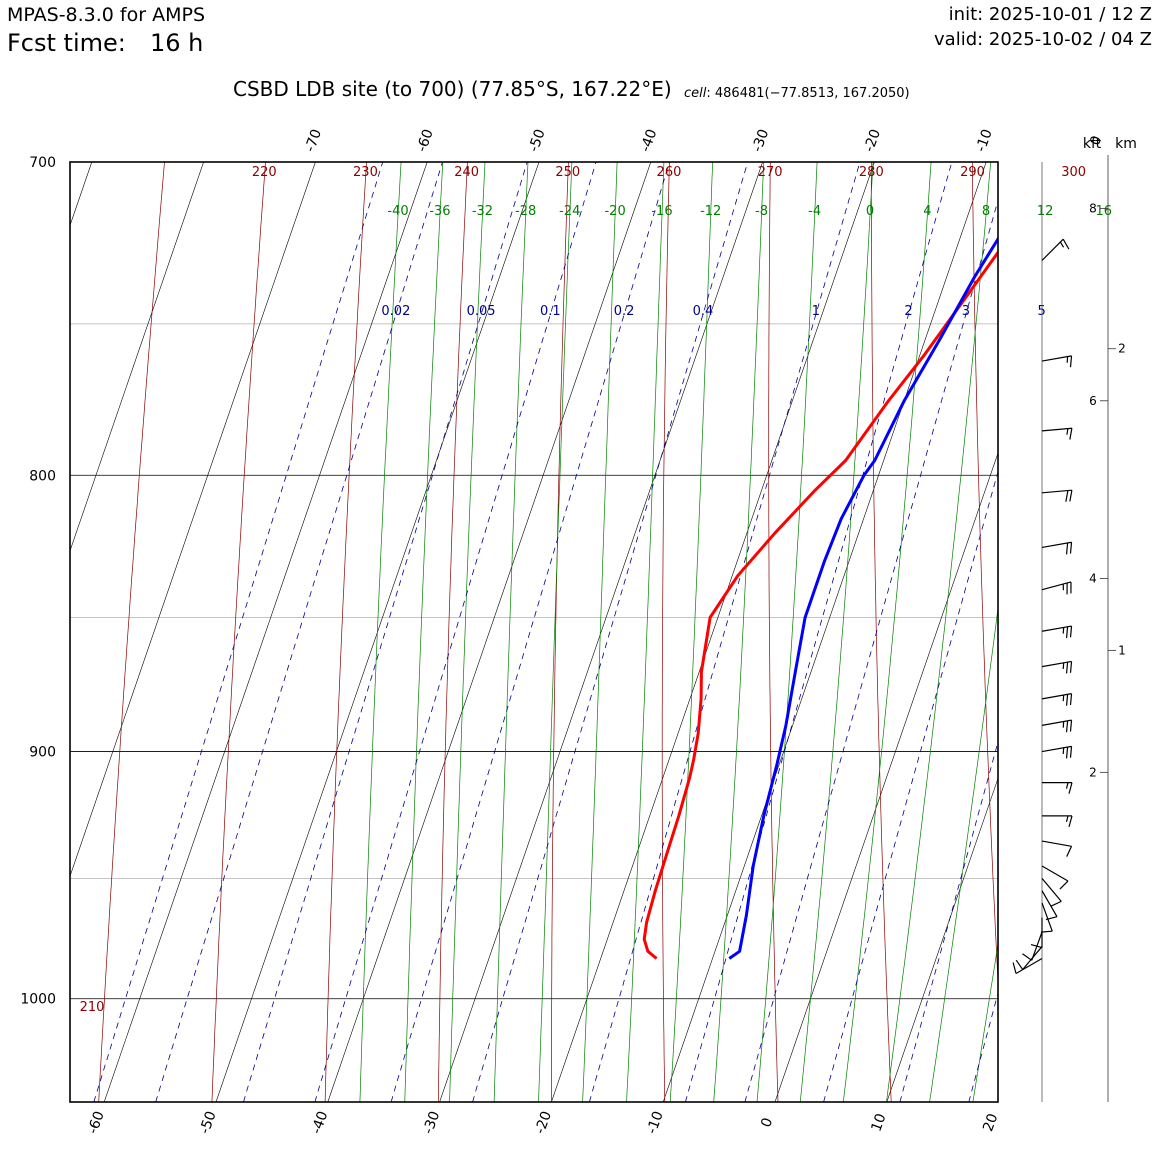 Image resolution: width=1160 pixels, height=1160 pixels. What do you see at coordinates (365, 172) in the screenshot?
I see `dry-adiabat-label: 230` at bounding box center [365, 172].